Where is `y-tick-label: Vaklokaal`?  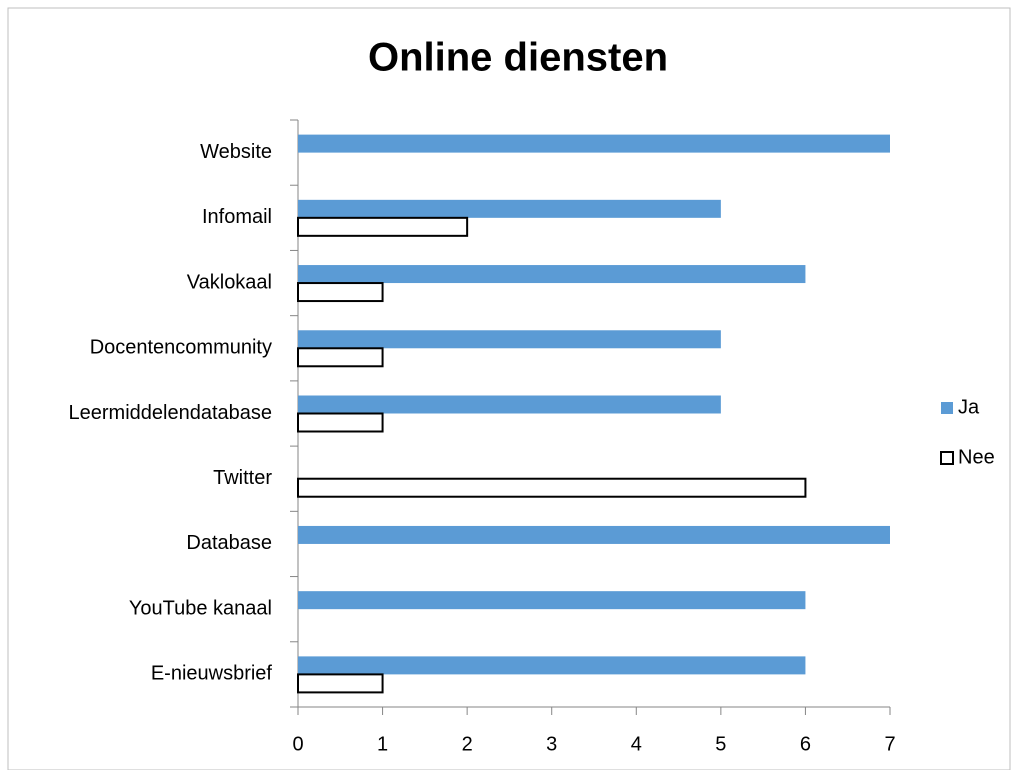 y-tick-label: Vaklokaal is located at coordinates (229, 282).